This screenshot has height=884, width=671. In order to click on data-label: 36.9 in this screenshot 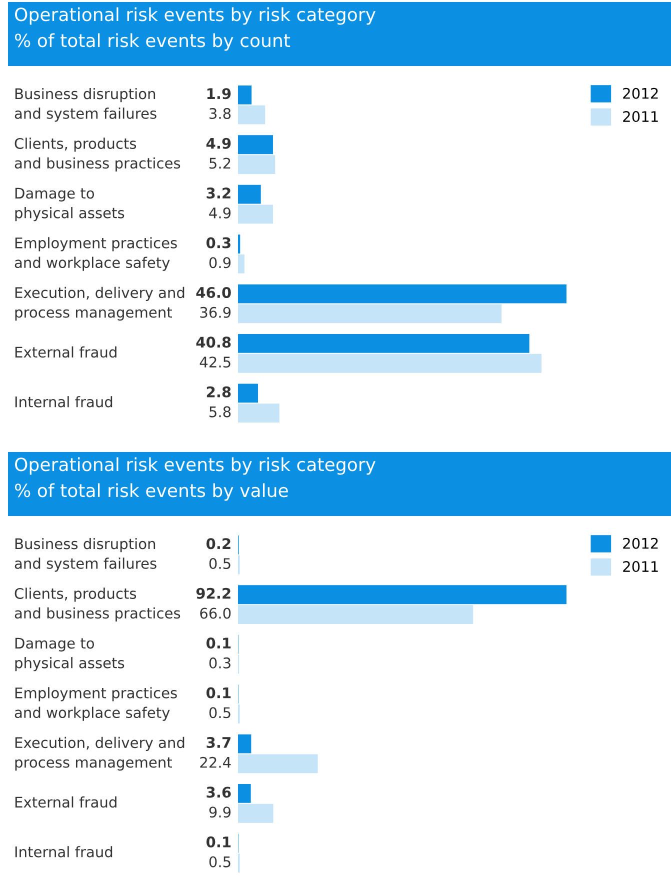, I will do `click(215, 312)`.